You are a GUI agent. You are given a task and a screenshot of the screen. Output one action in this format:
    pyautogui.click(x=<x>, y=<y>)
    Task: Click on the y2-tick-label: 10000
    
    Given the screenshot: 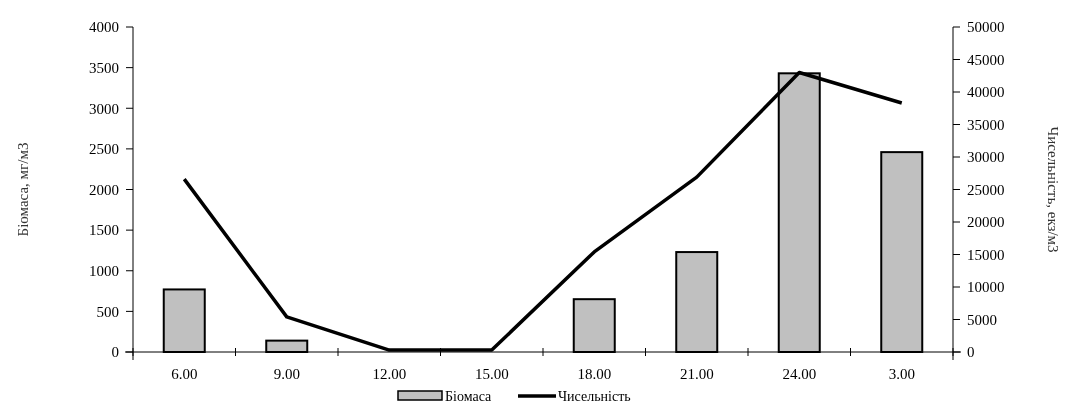 What is the action you would take?
    pyautogui.click(x=986, y=287)
    